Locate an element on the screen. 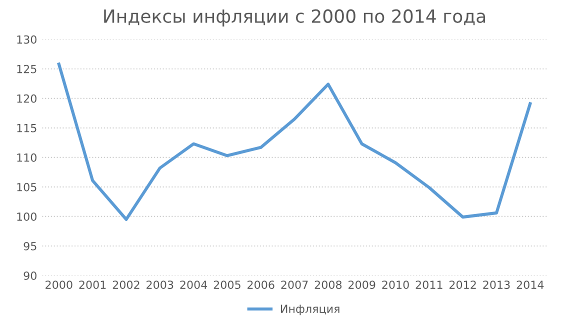 This screenshot has height=328, width=561. y-tick-label: 130 is located at coordinates (26, 39).